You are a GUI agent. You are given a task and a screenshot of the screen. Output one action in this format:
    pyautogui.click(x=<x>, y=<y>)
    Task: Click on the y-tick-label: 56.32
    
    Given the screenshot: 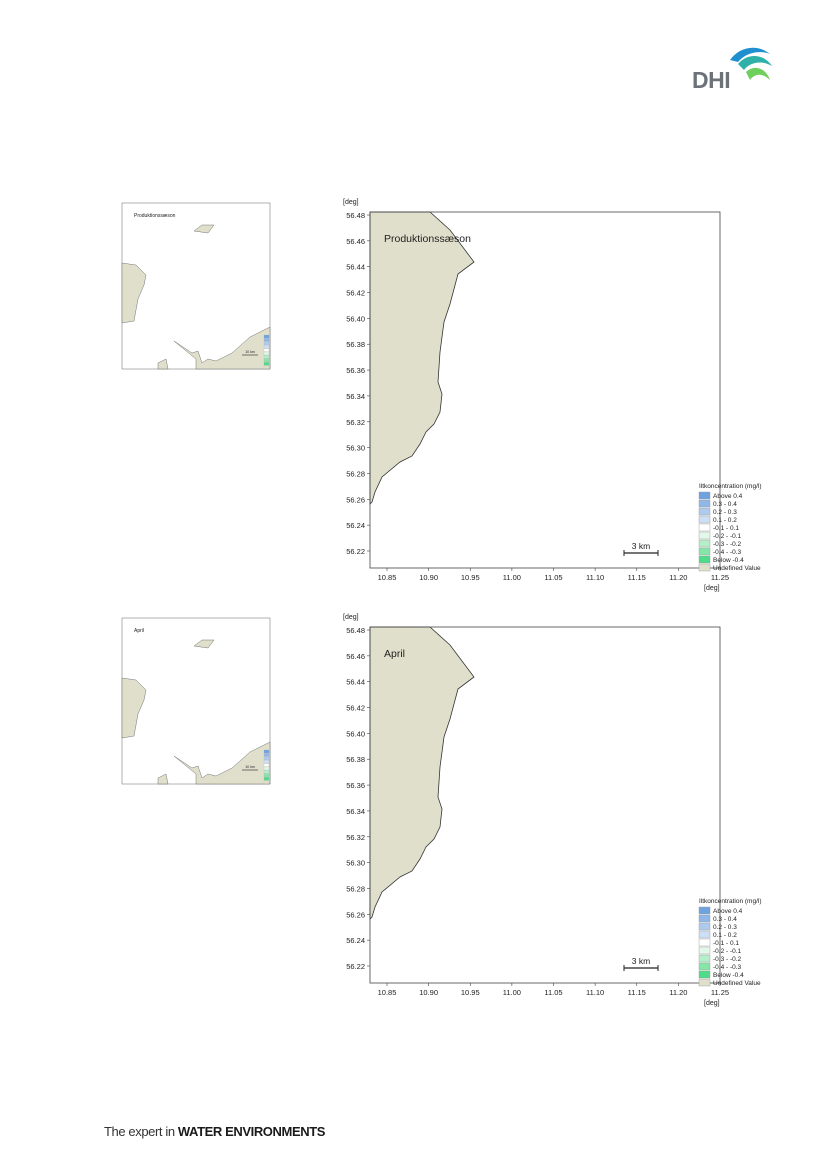 What is the action you would take?
    pyautogui.click(x=355, y=837)
    